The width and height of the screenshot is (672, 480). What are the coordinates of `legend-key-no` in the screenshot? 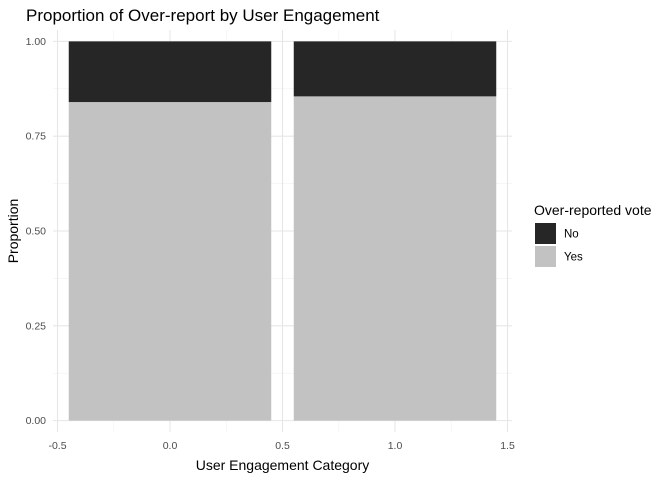 It's located at (545, 233).